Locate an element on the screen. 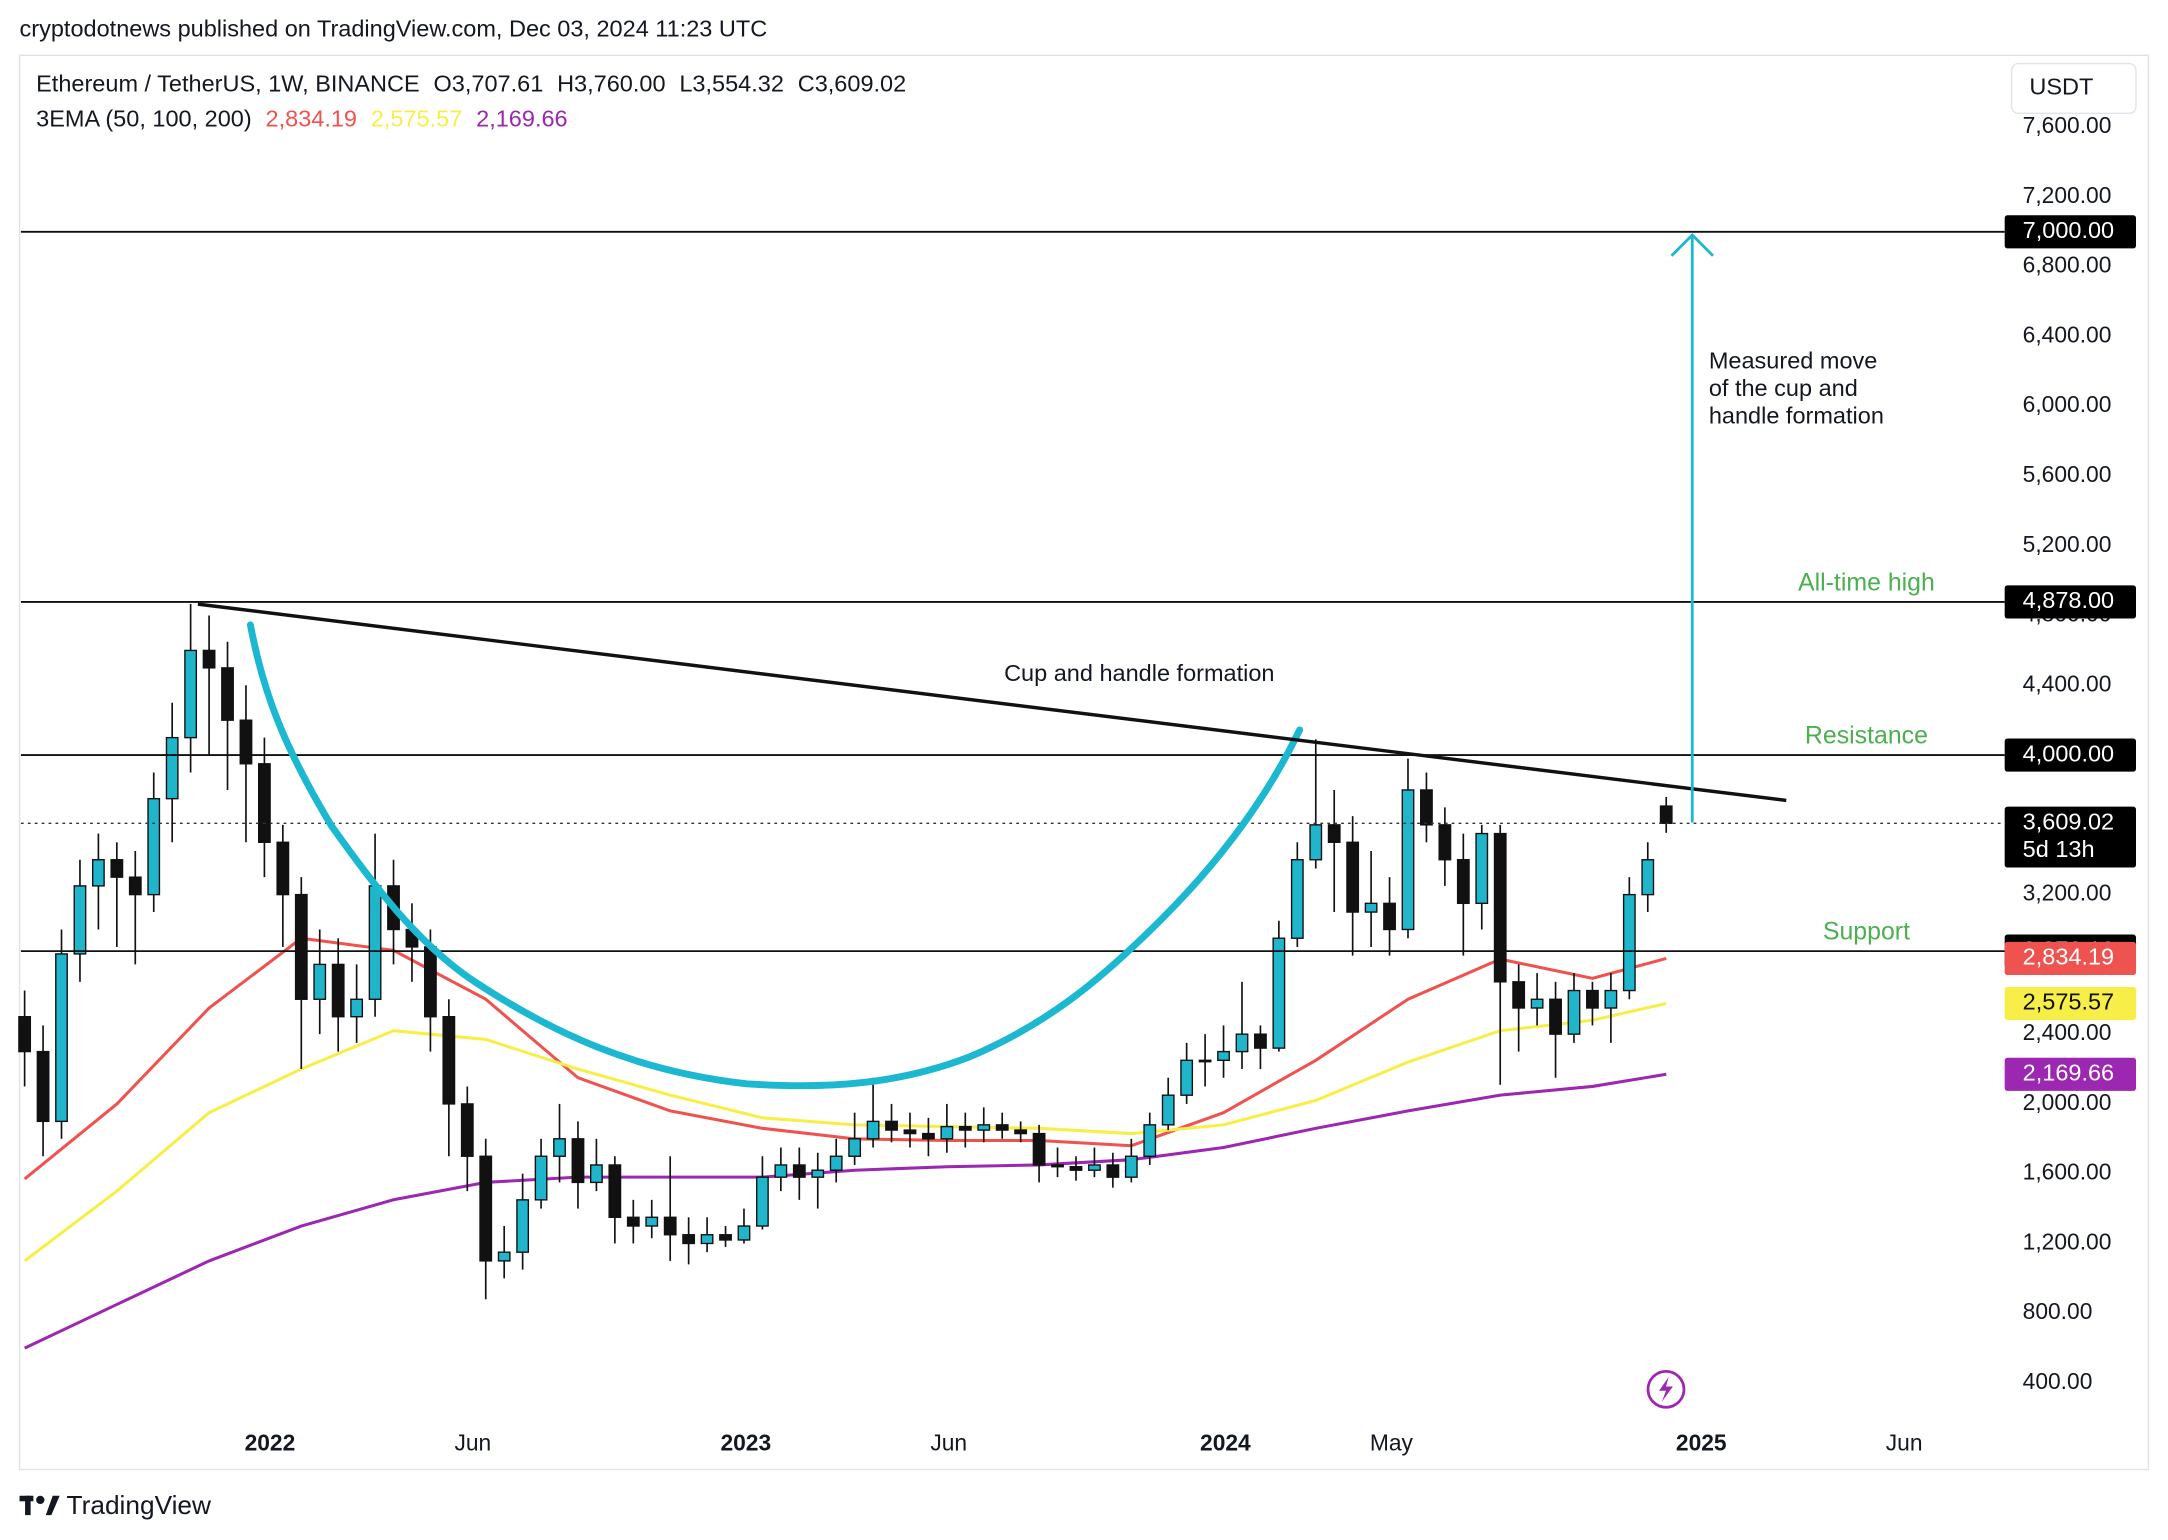  target-note: handle formation is located at coordinates (1796, 416).